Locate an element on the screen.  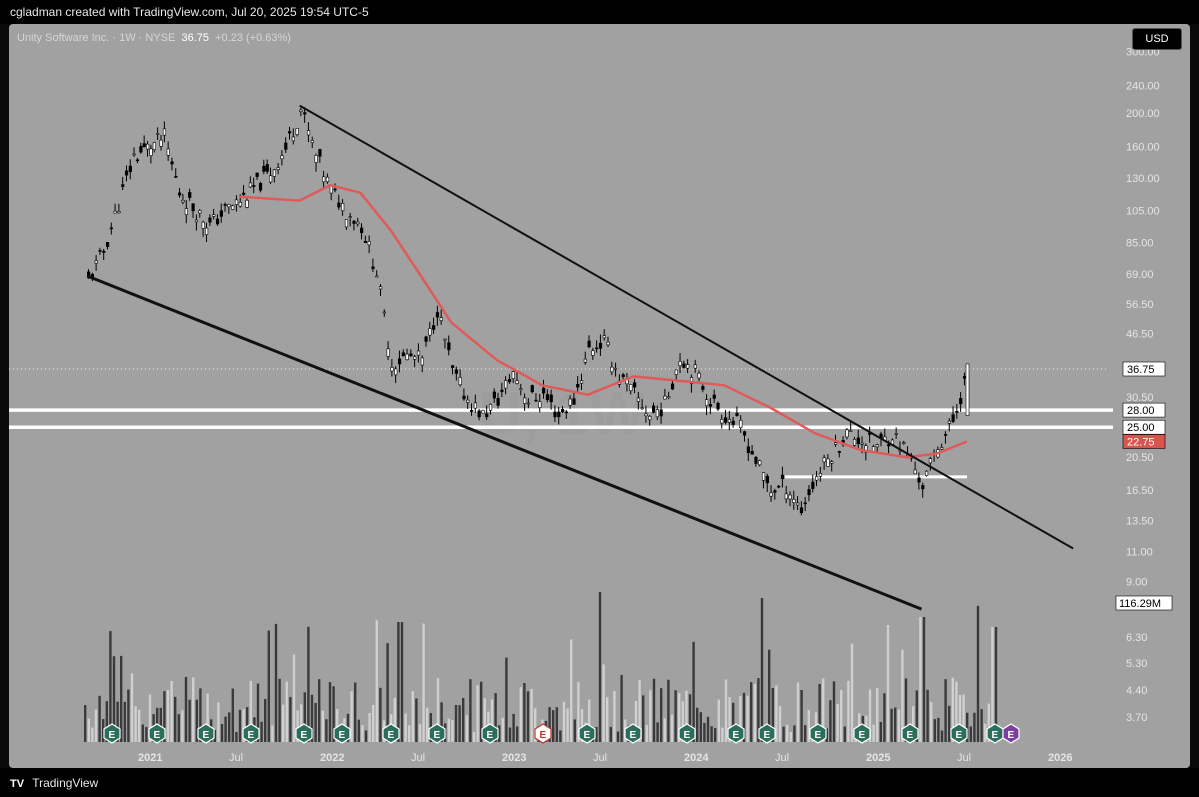
y-tick-label: 46.50 is located at coordinates (1140, 334).